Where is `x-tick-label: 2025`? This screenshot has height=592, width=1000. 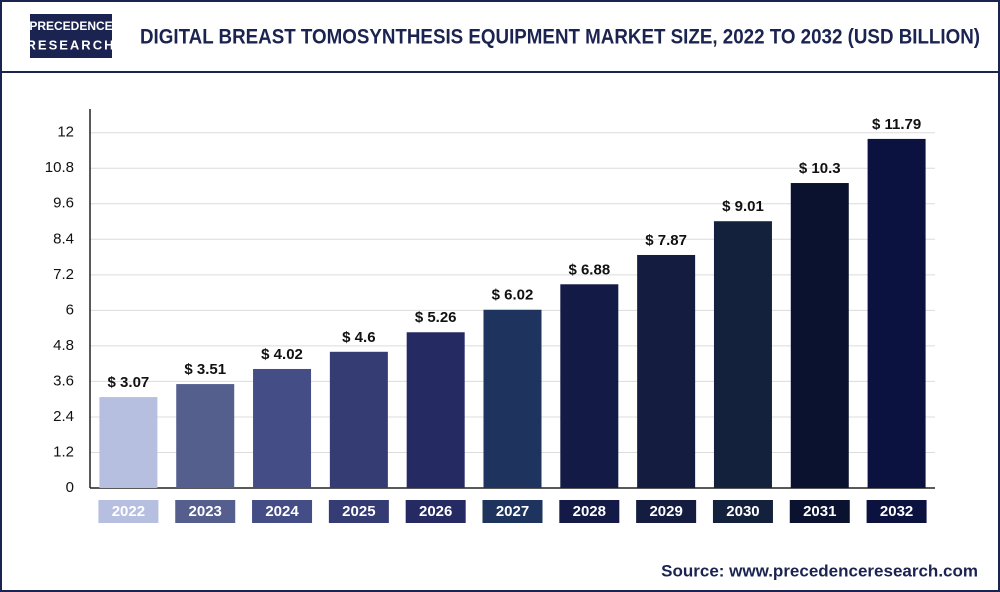 x-tick-label: 2025 is located at coordinates (358, 511).